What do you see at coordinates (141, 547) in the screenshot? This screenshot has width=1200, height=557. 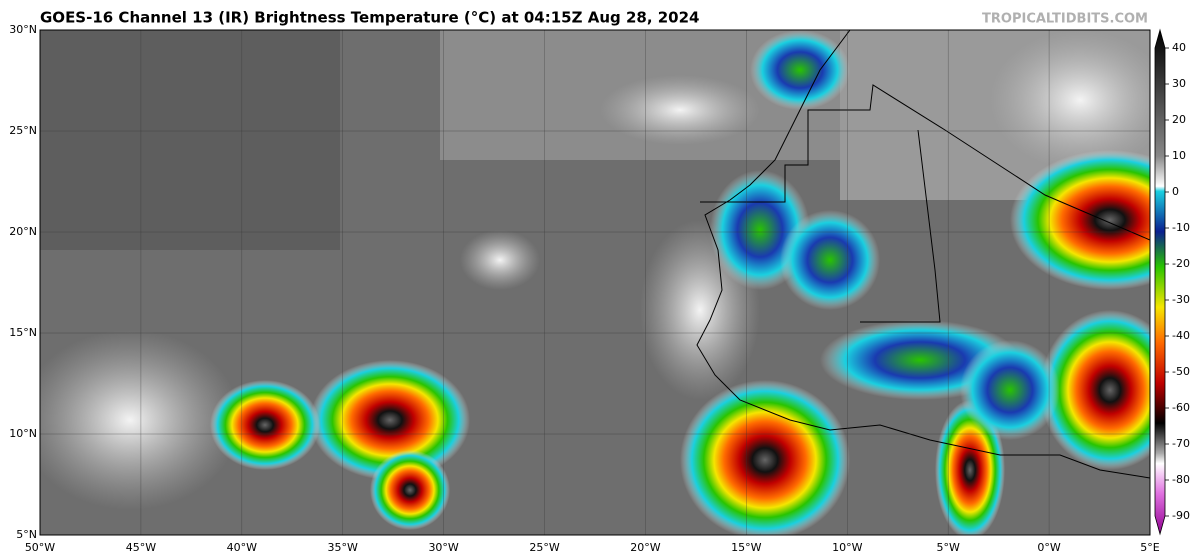 I see `lon-label: 45°W` at bounding box center [141, 547].